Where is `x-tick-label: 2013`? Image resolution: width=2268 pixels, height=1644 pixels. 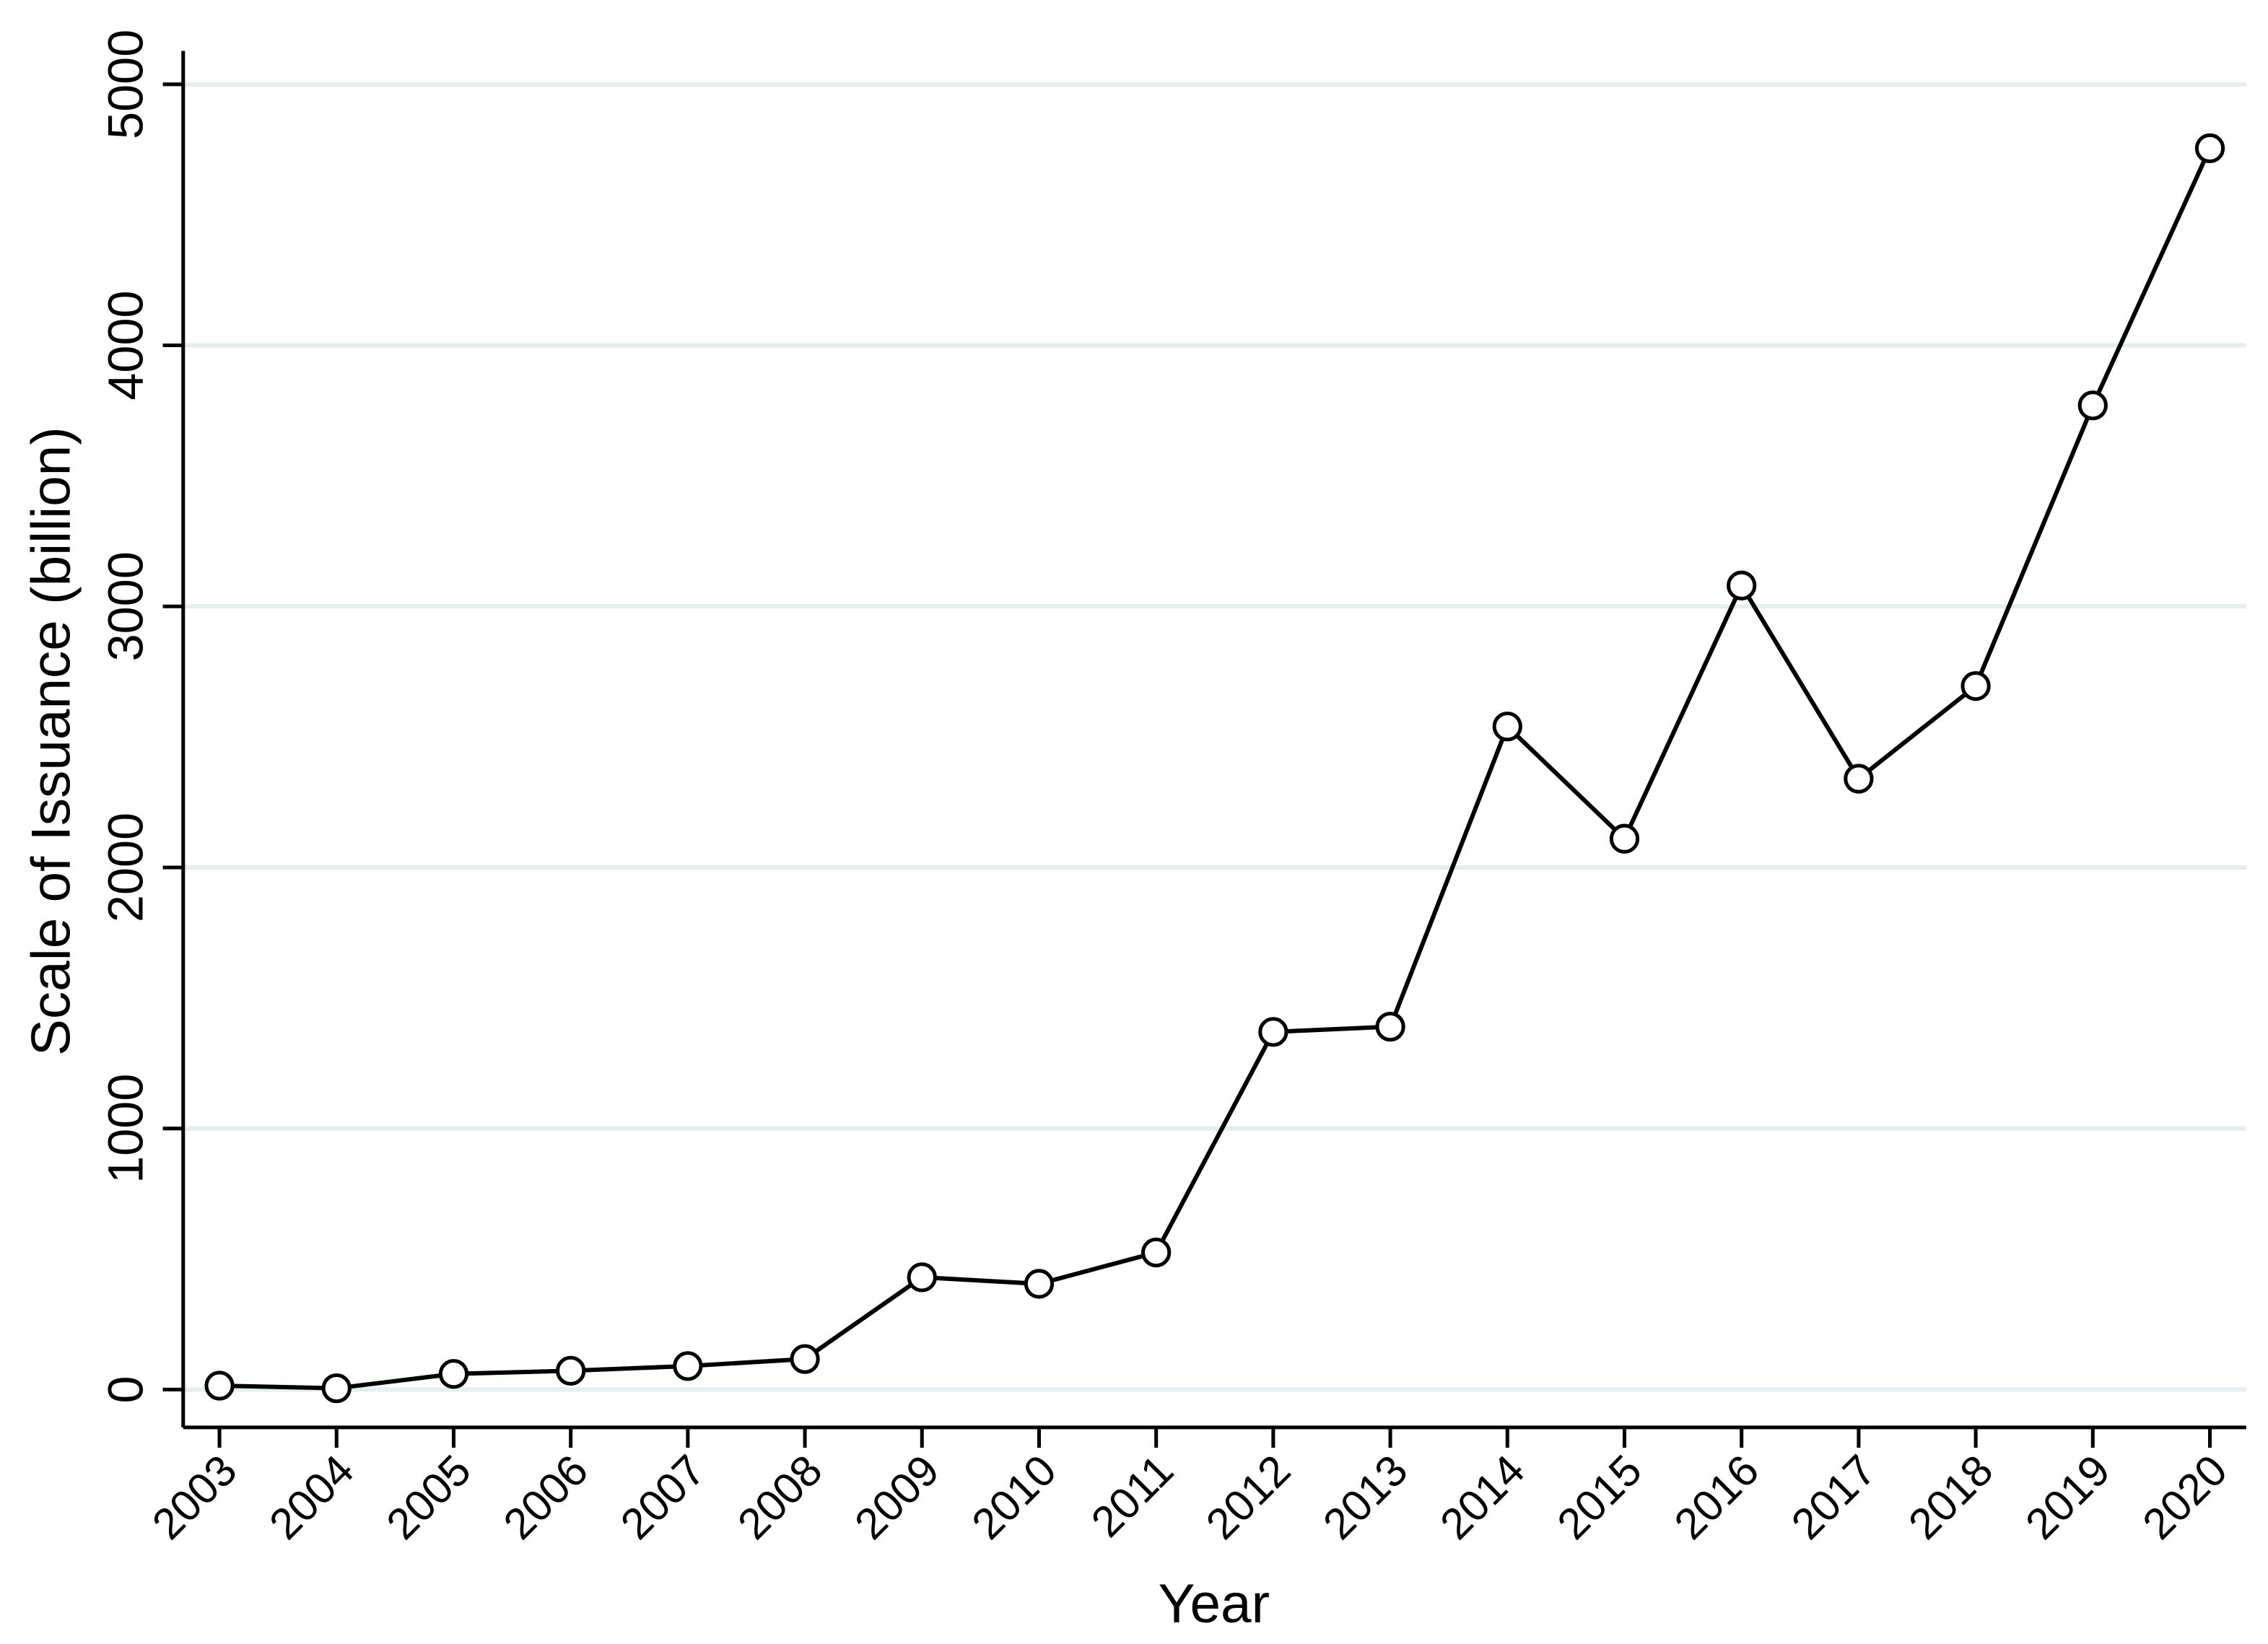
x-tick-label: 2013 is located at coordinates (1365, 1497).